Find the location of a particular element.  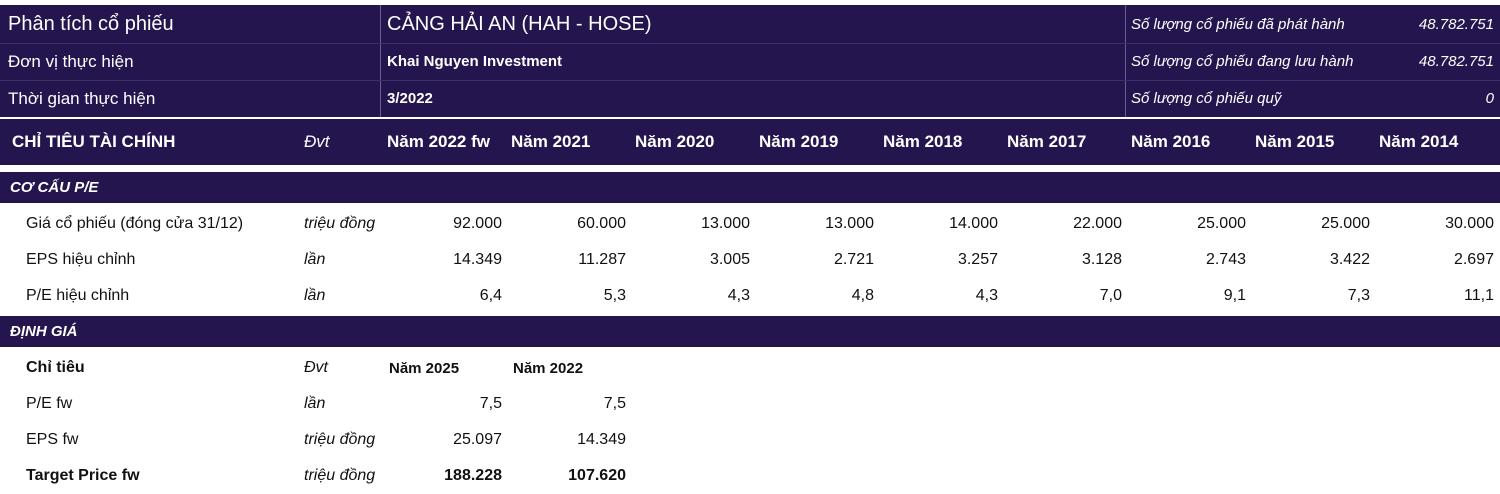

company-name: CẢNG HẢI AN (HAH - HOSE) is located at coordinates (519, 23).